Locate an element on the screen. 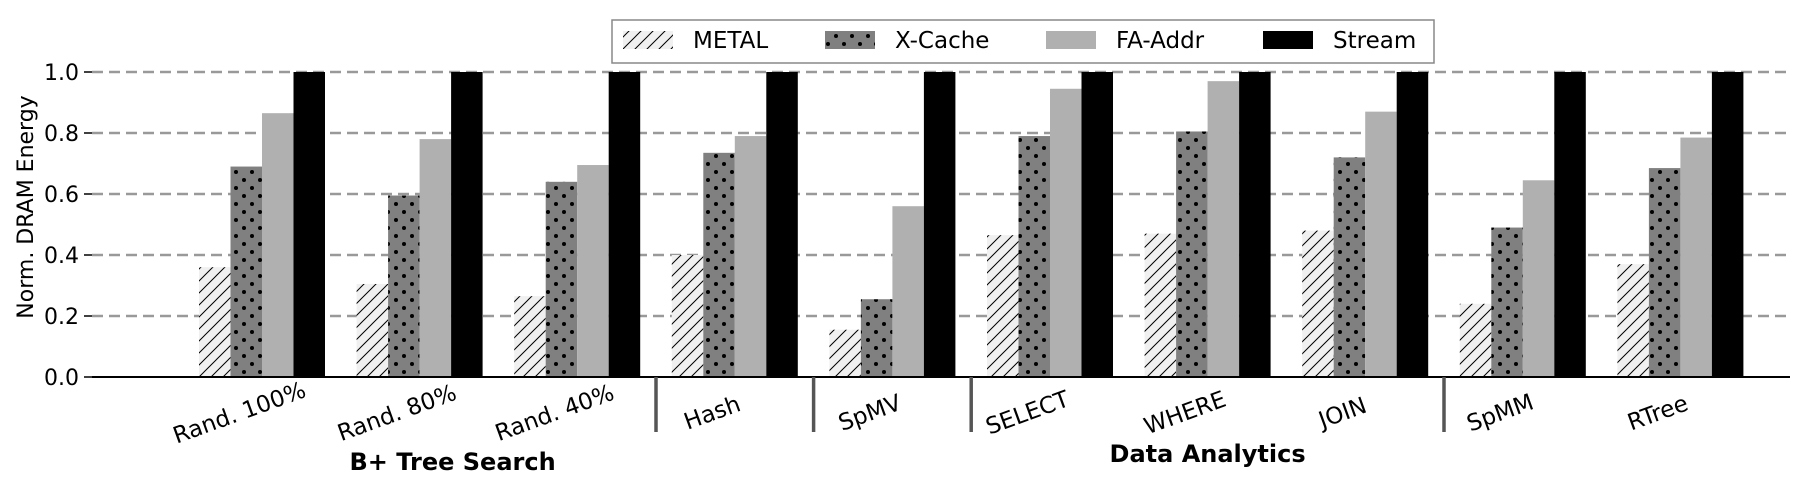  group-label: Data Analytics is located at coordinates (1208, 454).